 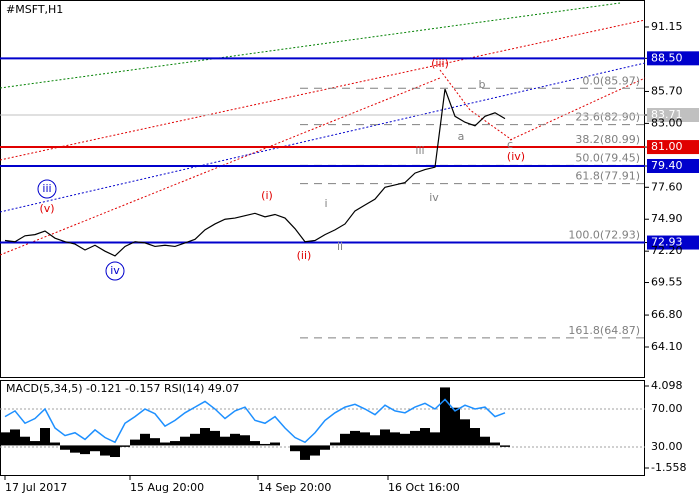 I want to click on chart-title: #MSFT,H1, so click(x=34, y=9).